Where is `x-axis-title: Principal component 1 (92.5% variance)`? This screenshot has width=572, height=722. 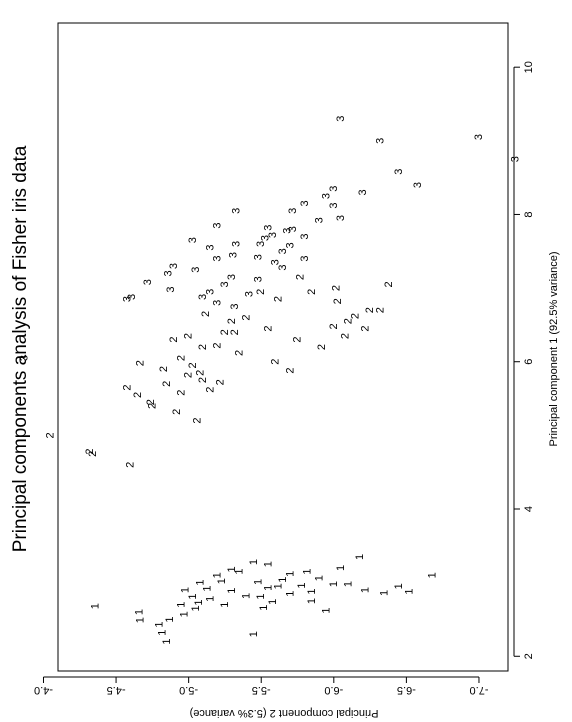 x-axis-title: Principal component 1 (92.5% variance) is located at coordinates (554, 348).